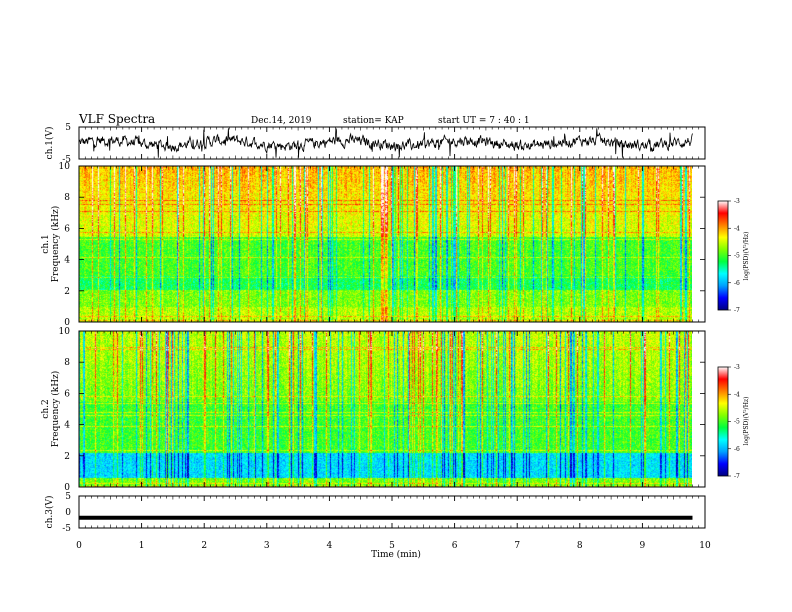 Image resolution: width=792 pixels, height=612 pixels. I want to click on ch1-waveform-xticks, so click(392, 143).